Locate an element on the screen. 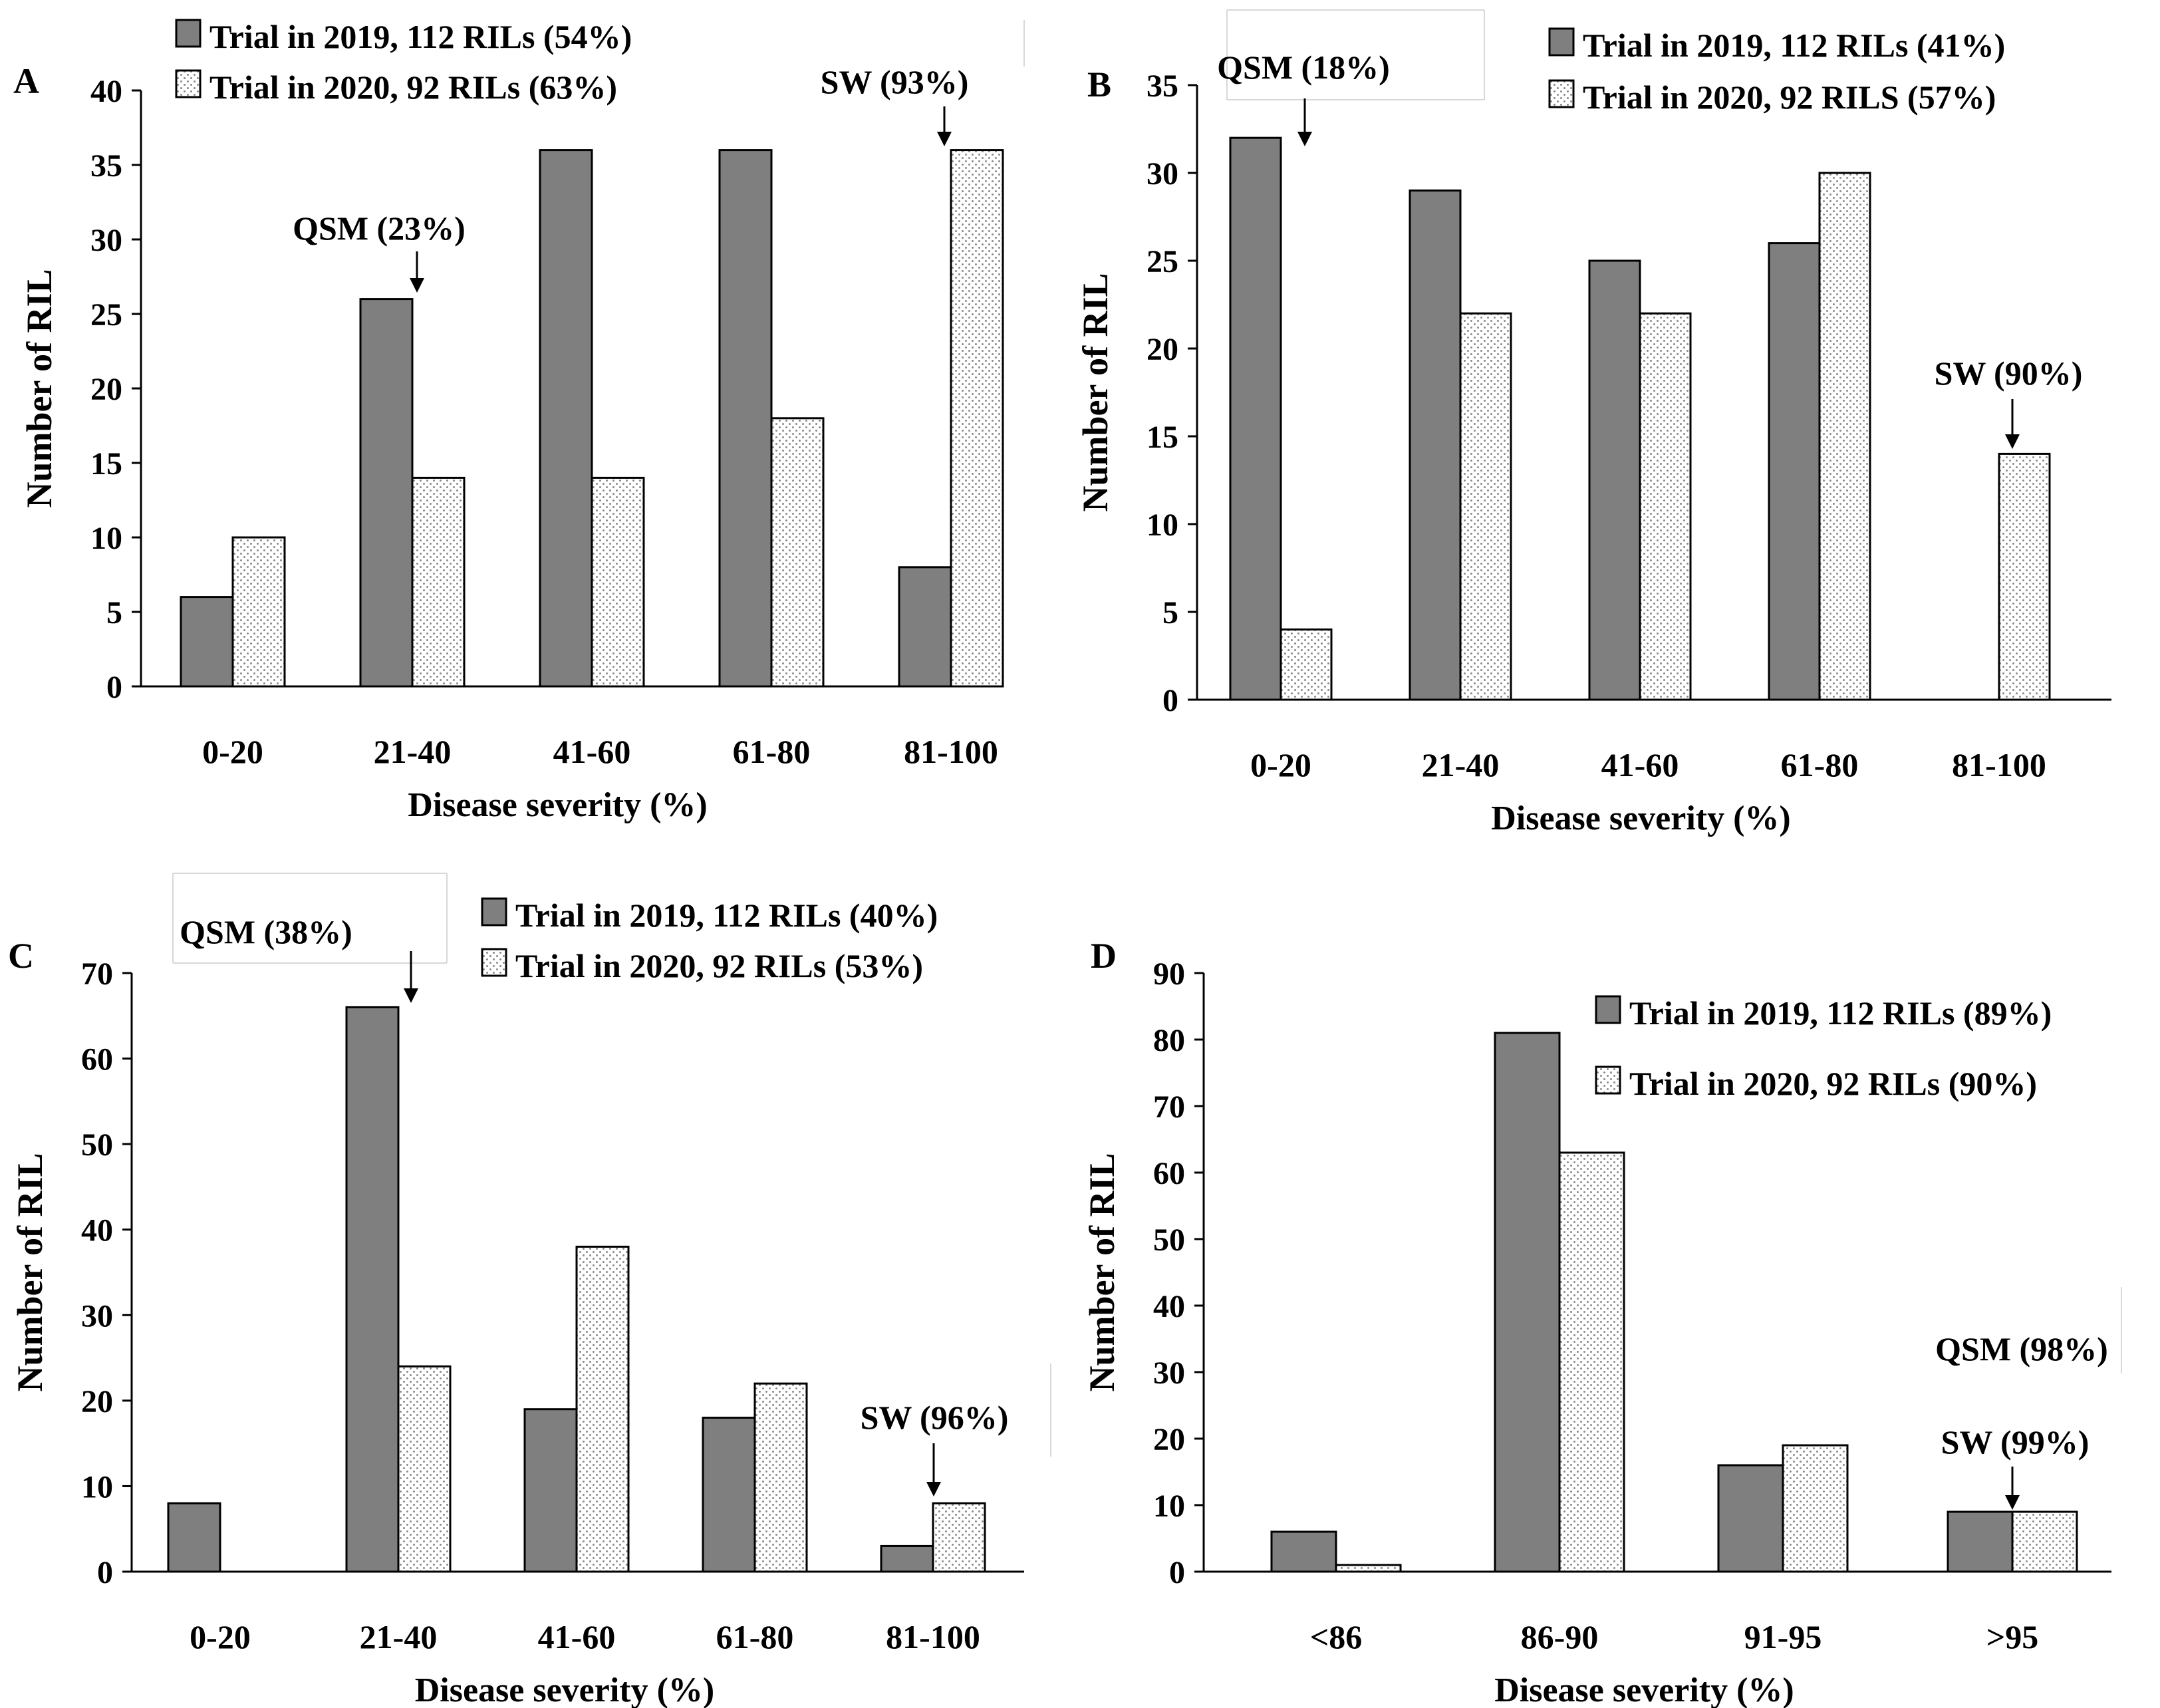 The width and height of the screenshot is (2160, 1708). legend-label-2019: Trial in 2019, 112 RILs (40%) is located at coordinates (726, 915).